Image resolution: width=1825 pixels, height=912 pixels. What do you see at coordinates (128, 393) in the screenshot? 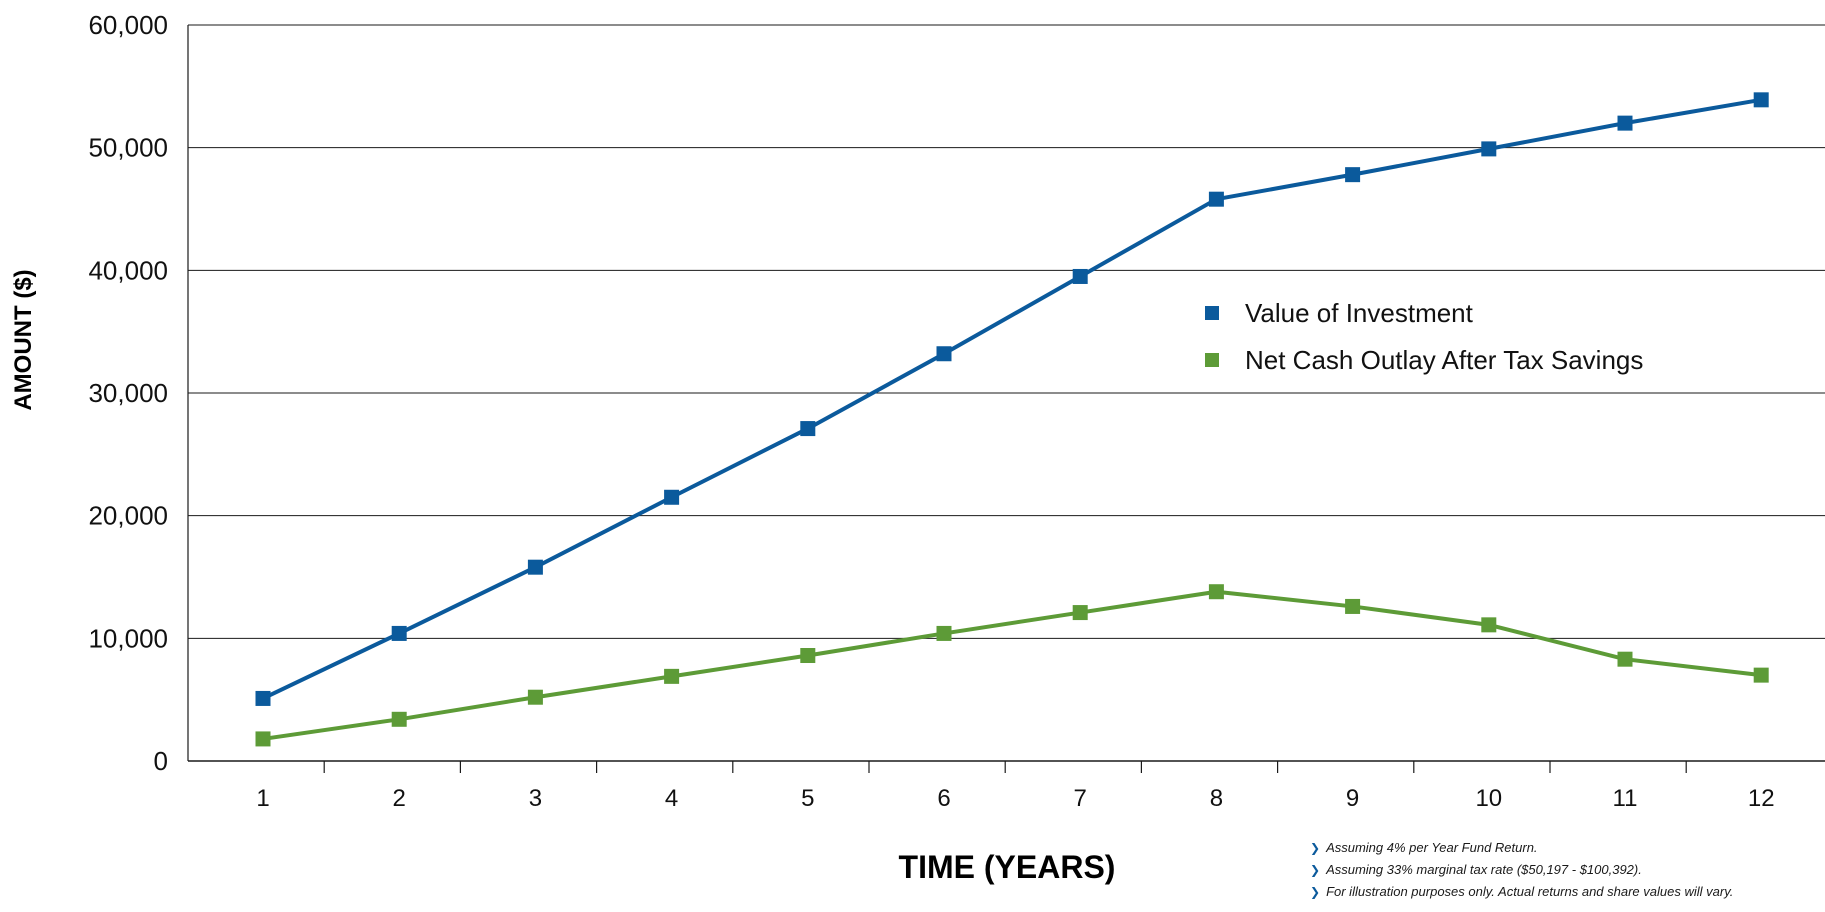
I see `y-tick-label: 30,000` at bounding box center [128, 393].